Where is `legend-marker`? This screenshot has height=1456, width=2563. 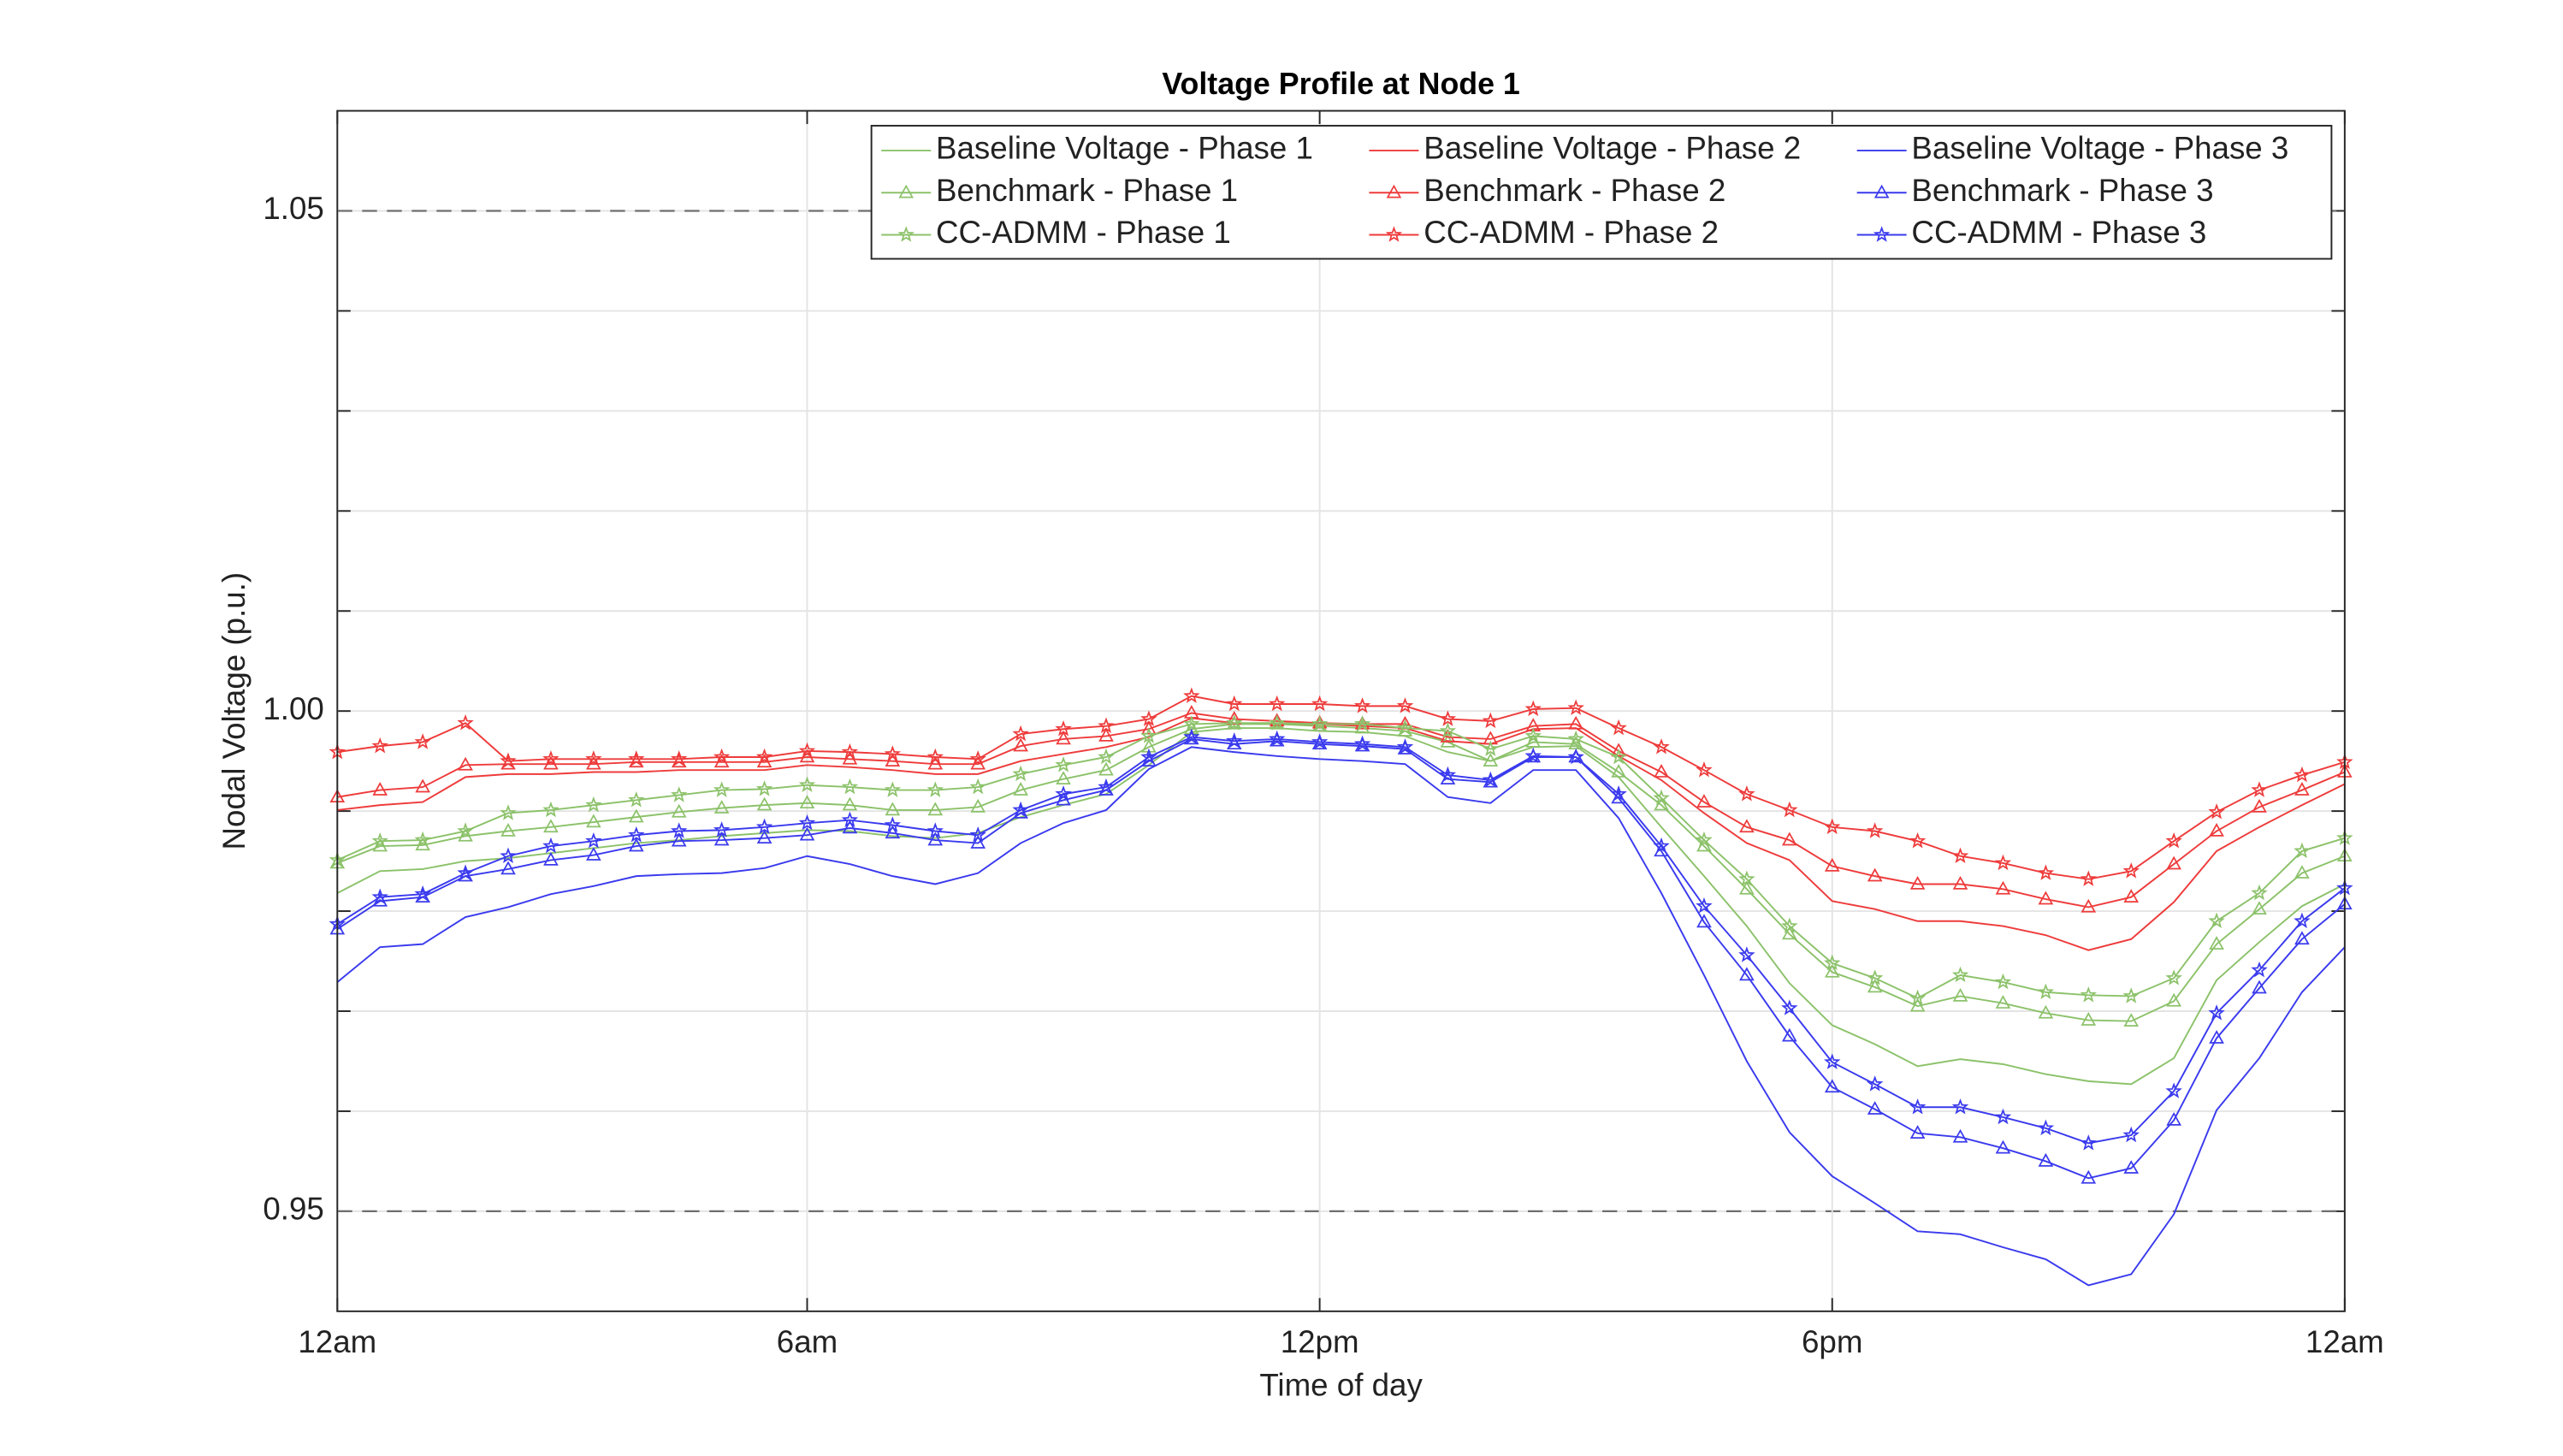 legend-marker is located at coordinates (1394, 191).